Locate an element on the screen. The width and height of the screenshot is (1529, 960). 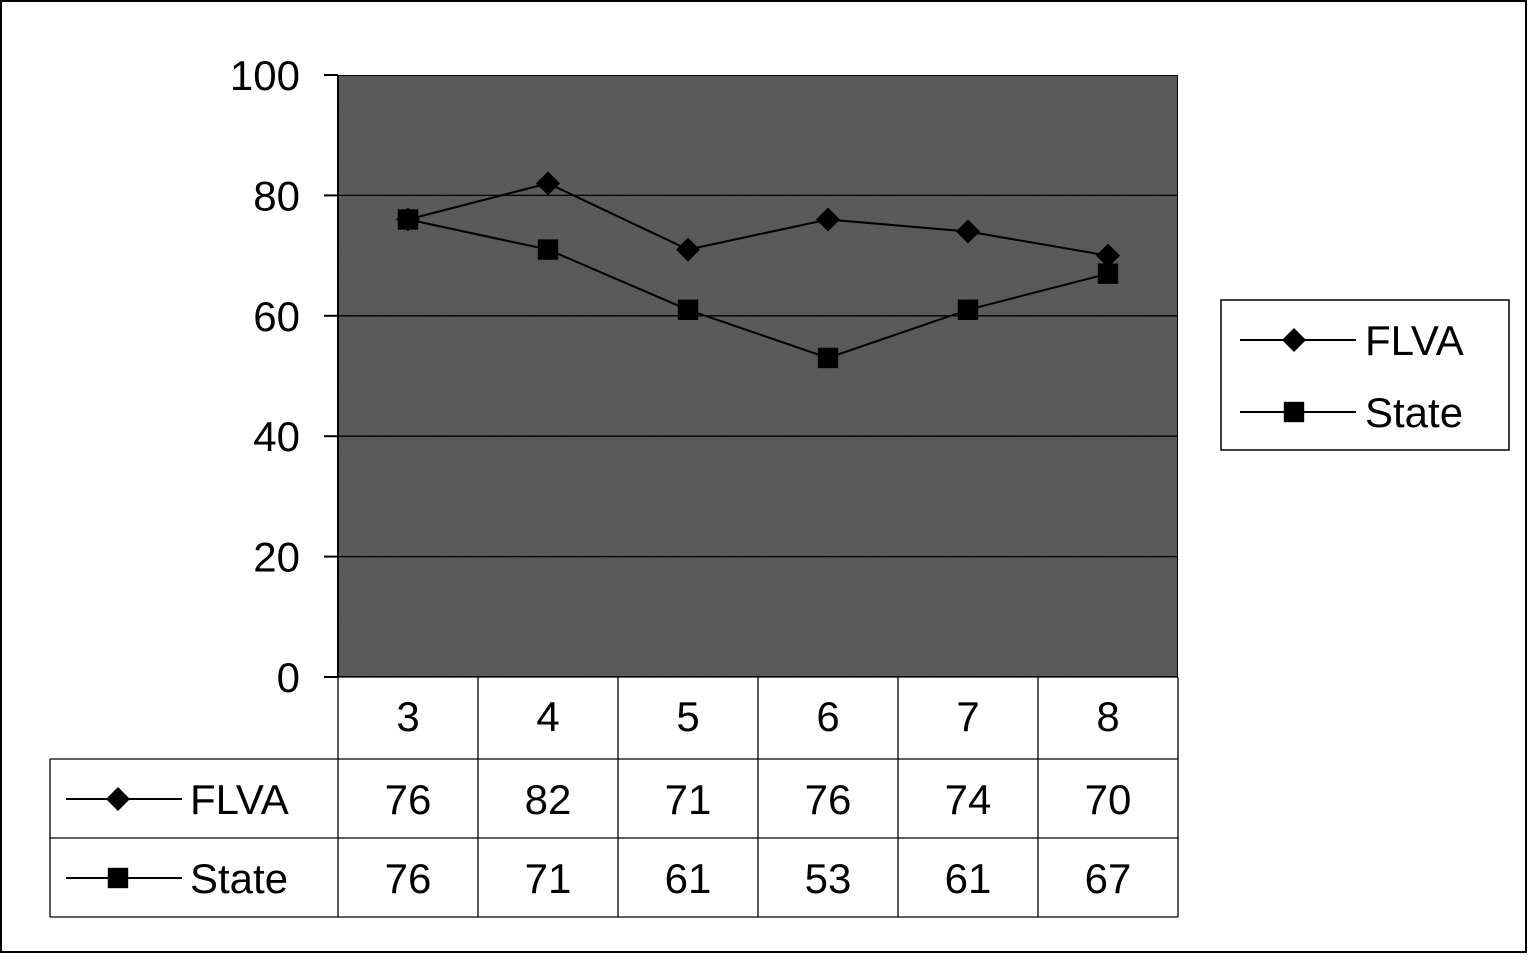
x-category-label: 5 is located at coordinates (687, 716).